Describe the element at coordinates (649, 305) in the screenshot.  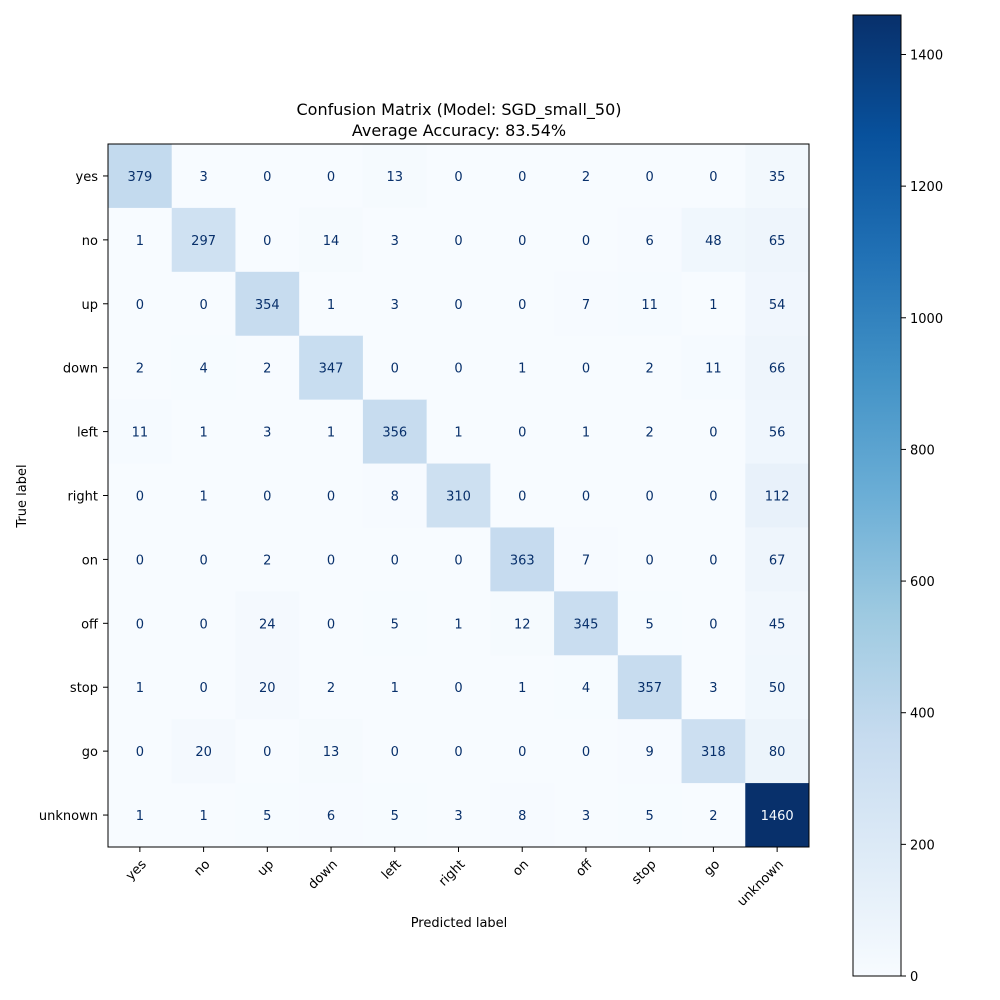
I see `cell-value-label: 11` at that location.